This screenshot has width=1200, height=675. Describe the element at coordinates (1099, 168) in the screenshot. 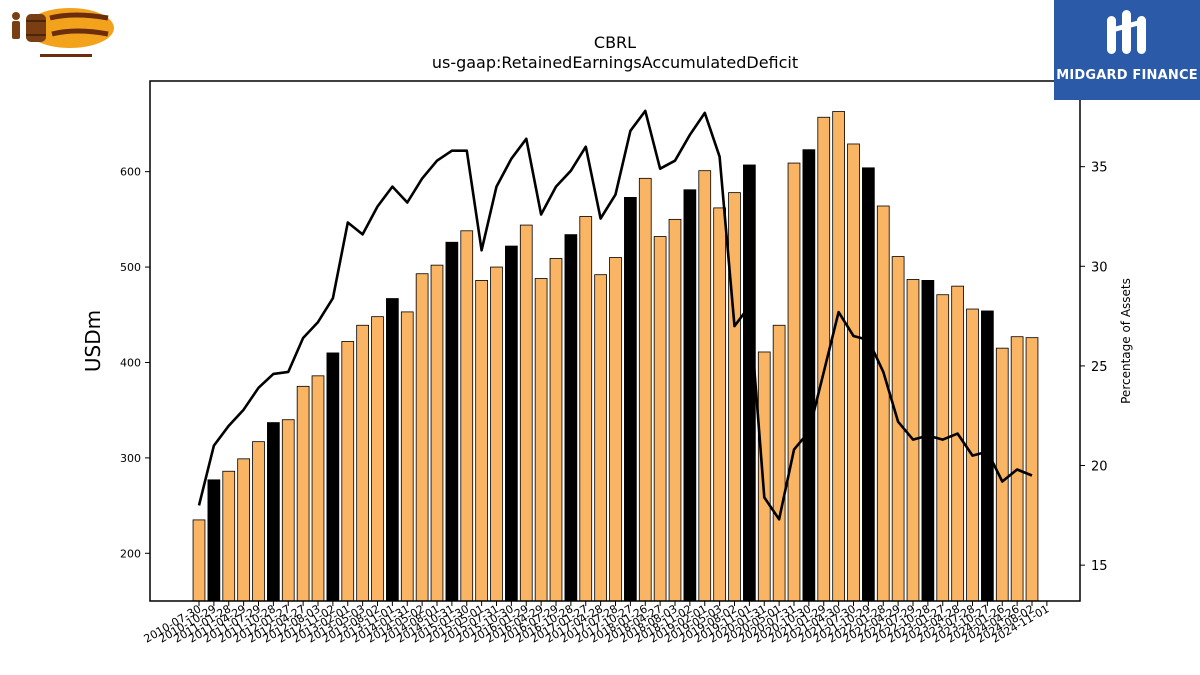

I see `y2-tick-label: 35` at that location.